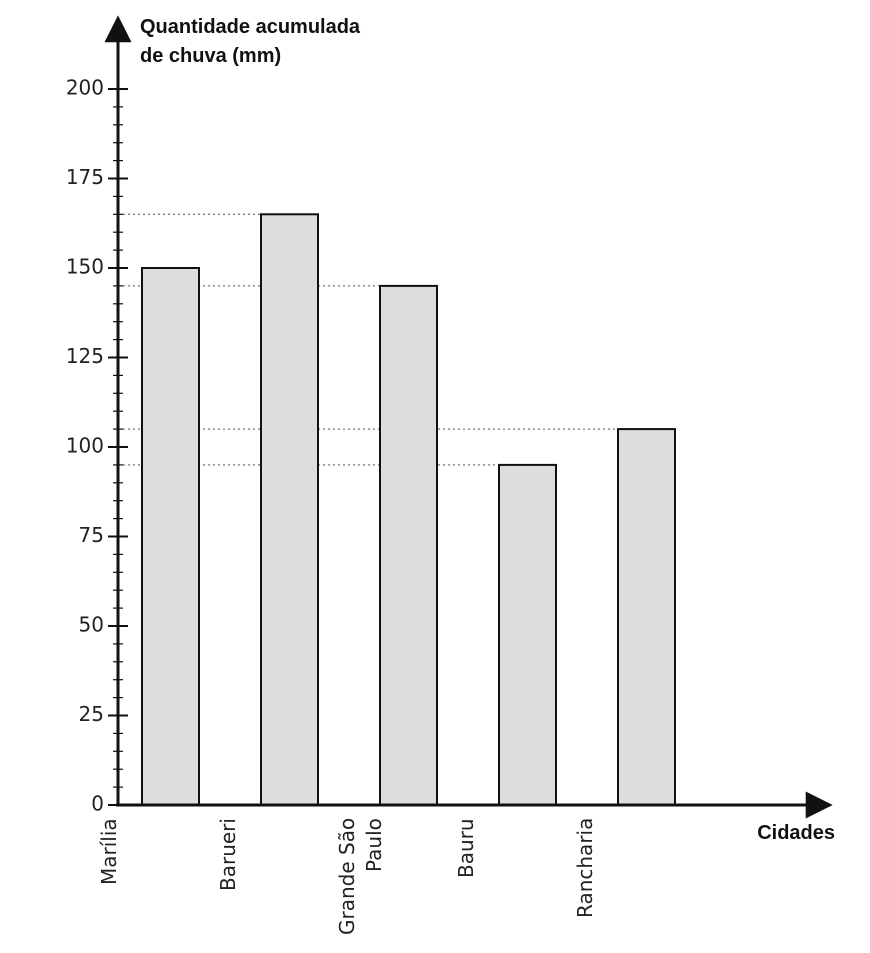 The height and width of the screenshot is (953, 870). Describe the element at coordinates (85, 88) in the screenshot. I see `y-tick-label: 200` at that location.